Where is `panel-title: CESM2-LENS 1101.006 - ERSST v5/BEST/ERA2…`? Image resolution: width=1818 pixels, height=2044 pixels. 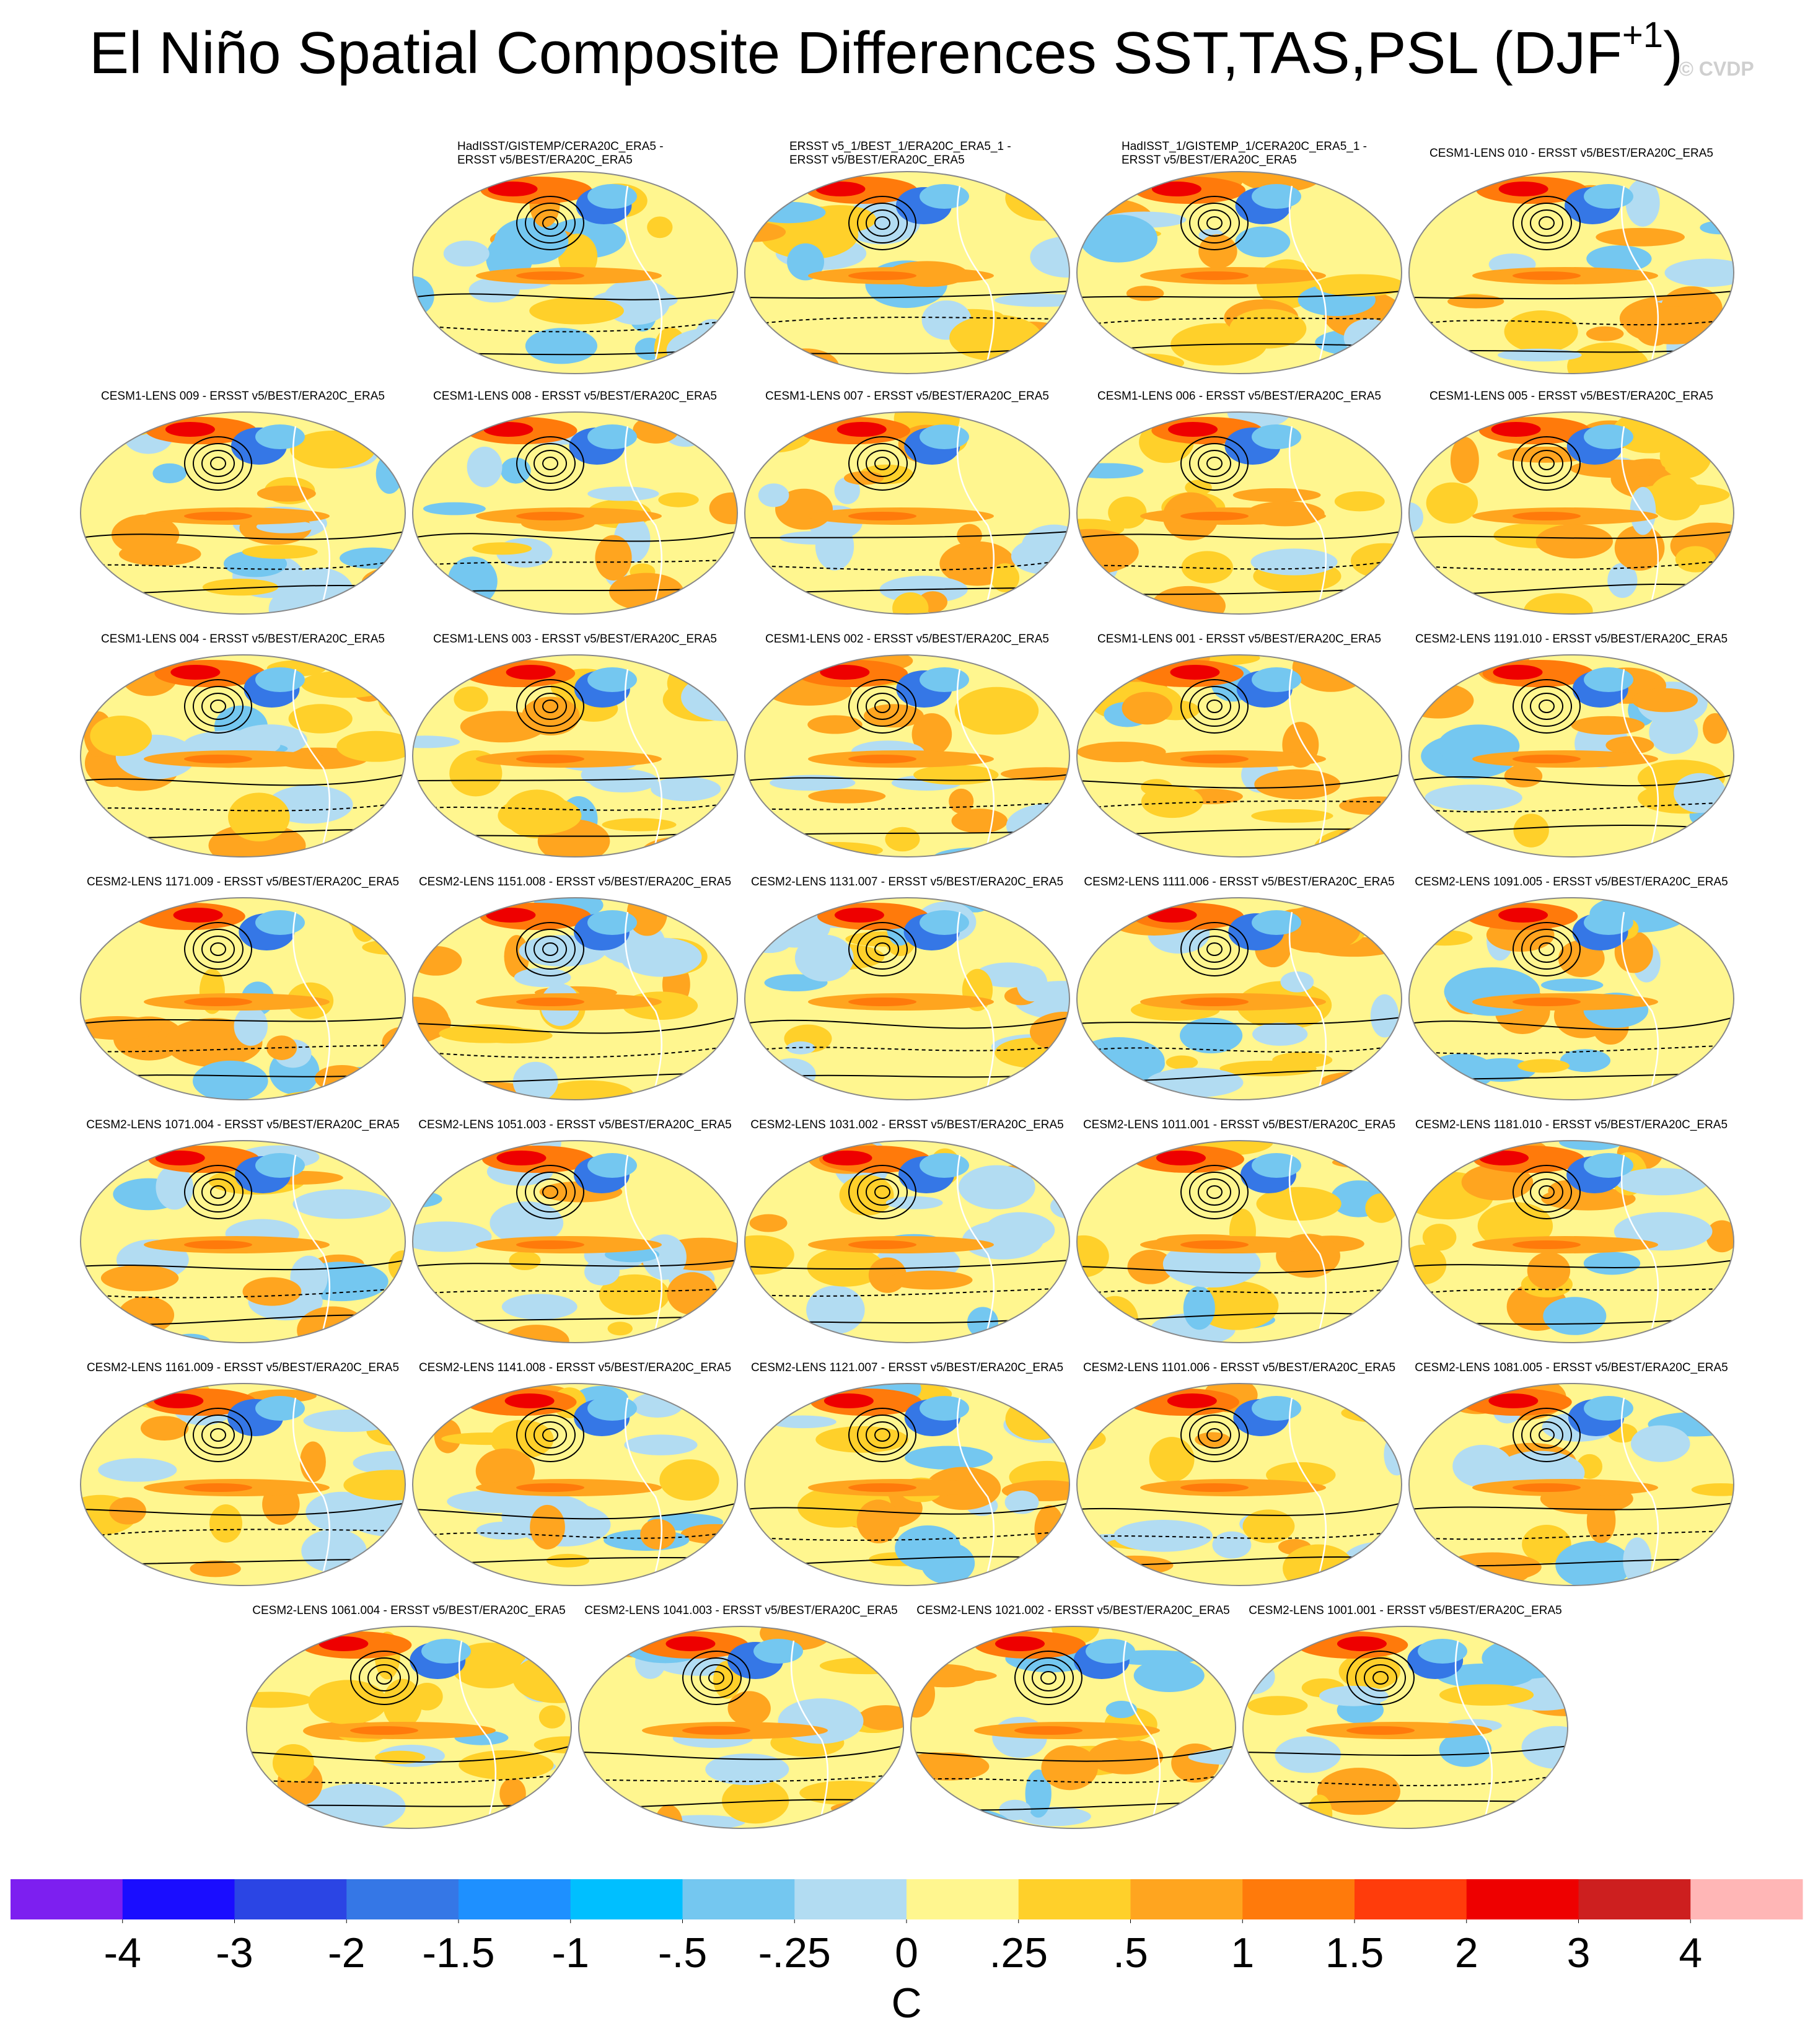 panel-title: CESM2-LENS 1101.006 - ERSST v5/BEST/ERA2… is located at coordinates (1239, 1367).